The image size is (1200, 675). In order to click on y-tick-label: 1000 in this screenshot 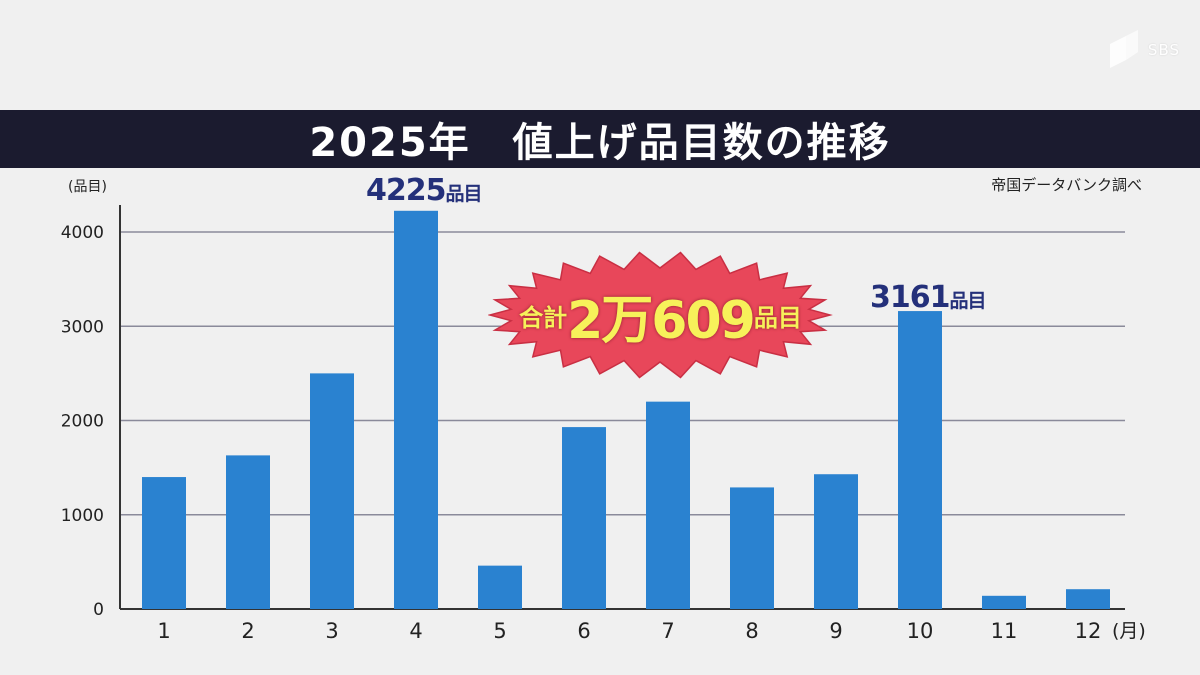, I will do `click(82, 516)`.